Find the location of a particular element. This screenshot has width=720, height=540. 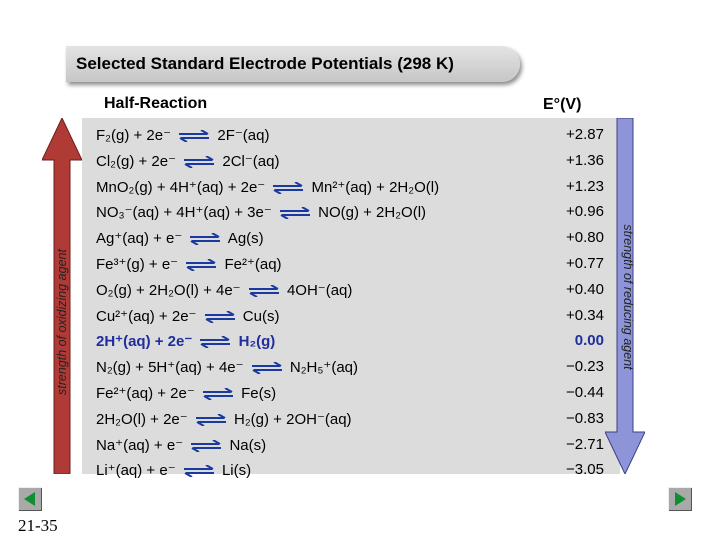

half-reaction: Fe²⁺(aq) + 2e⁻ Fe(s) is located at coordinates (186, 393).